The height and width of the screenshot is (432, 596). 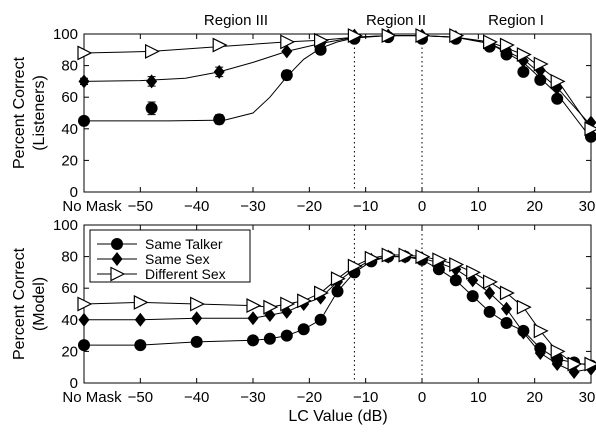 What do you see at coordinates (196, 206) in the screenshot?
I see `top-x-tick-label: −40` at bounding box center [196, 206].